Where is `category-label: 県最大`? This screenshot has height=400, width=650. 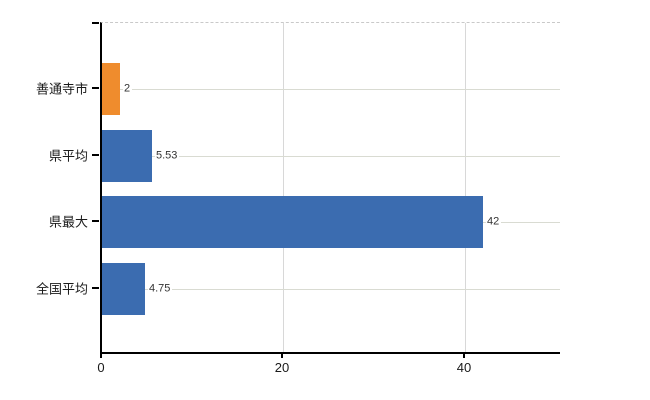 category-label: 県最大 is located at coordinates (68, 222).